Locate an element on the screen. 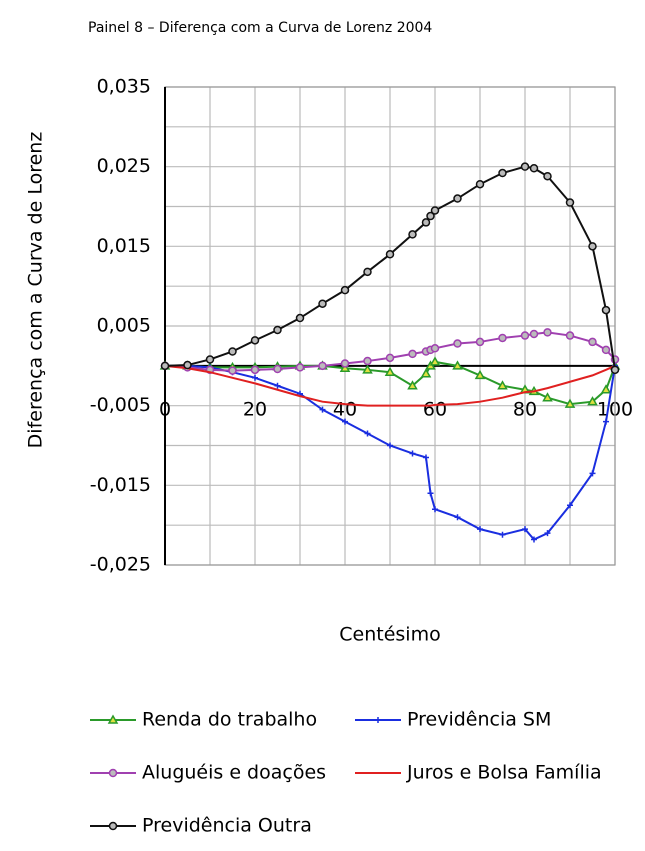  x-tick-label: 20 is located at coordinates (255, 409).